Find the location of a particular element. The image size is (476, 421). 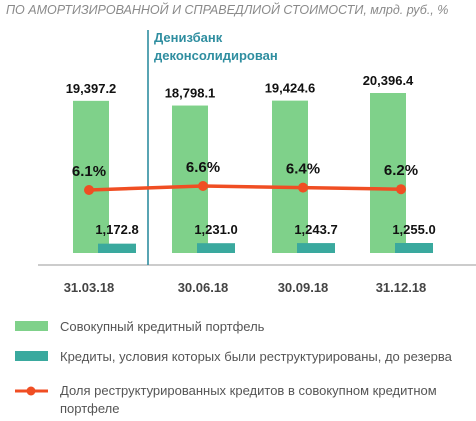

share-label: 6.1% is located at coordinates (89, 171).